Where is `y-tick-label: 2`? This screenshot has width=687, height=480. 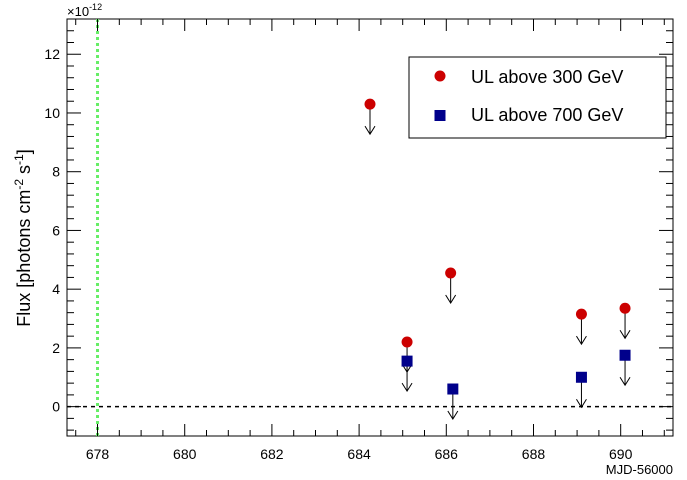 y-tick-label: 2 is located at coordinates (56, 348).